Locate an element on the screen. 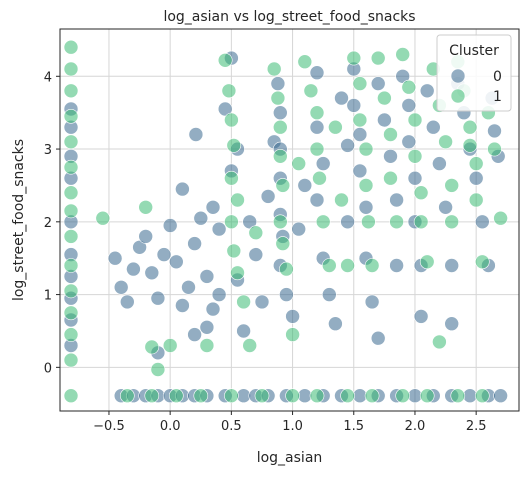  y-tick-label: 1 is located at coordinates (48, 296).